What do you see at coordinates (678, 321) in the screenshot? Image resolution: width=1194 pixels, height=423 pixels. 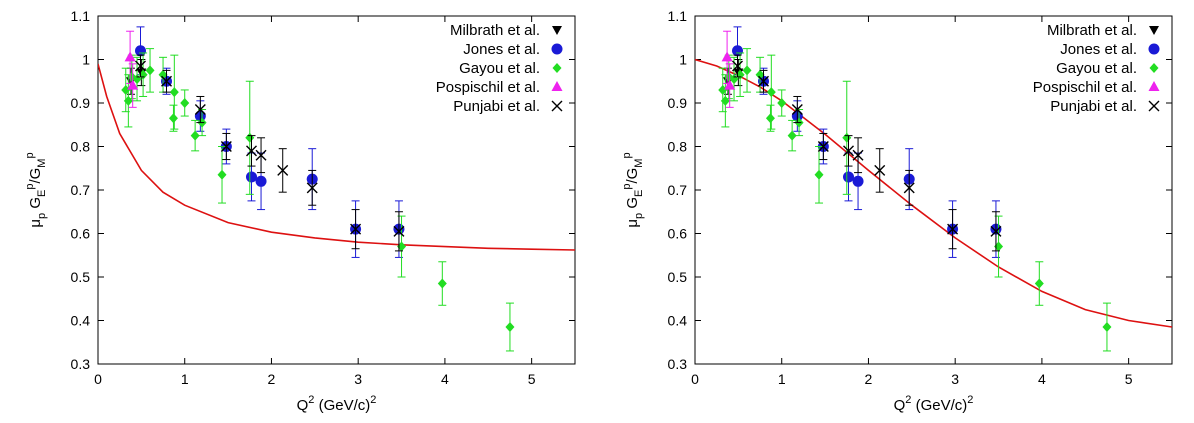 I see `y-tick-label: 0.4` at bounding box center [678, 321].